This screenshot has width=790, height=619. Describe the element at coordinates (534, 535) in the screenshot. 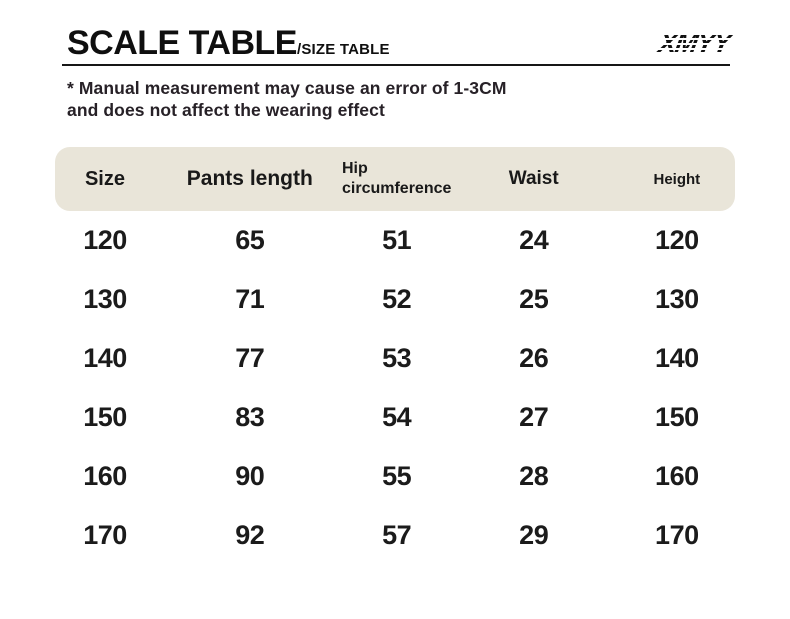

I see `cell-waist: 29` at that location.